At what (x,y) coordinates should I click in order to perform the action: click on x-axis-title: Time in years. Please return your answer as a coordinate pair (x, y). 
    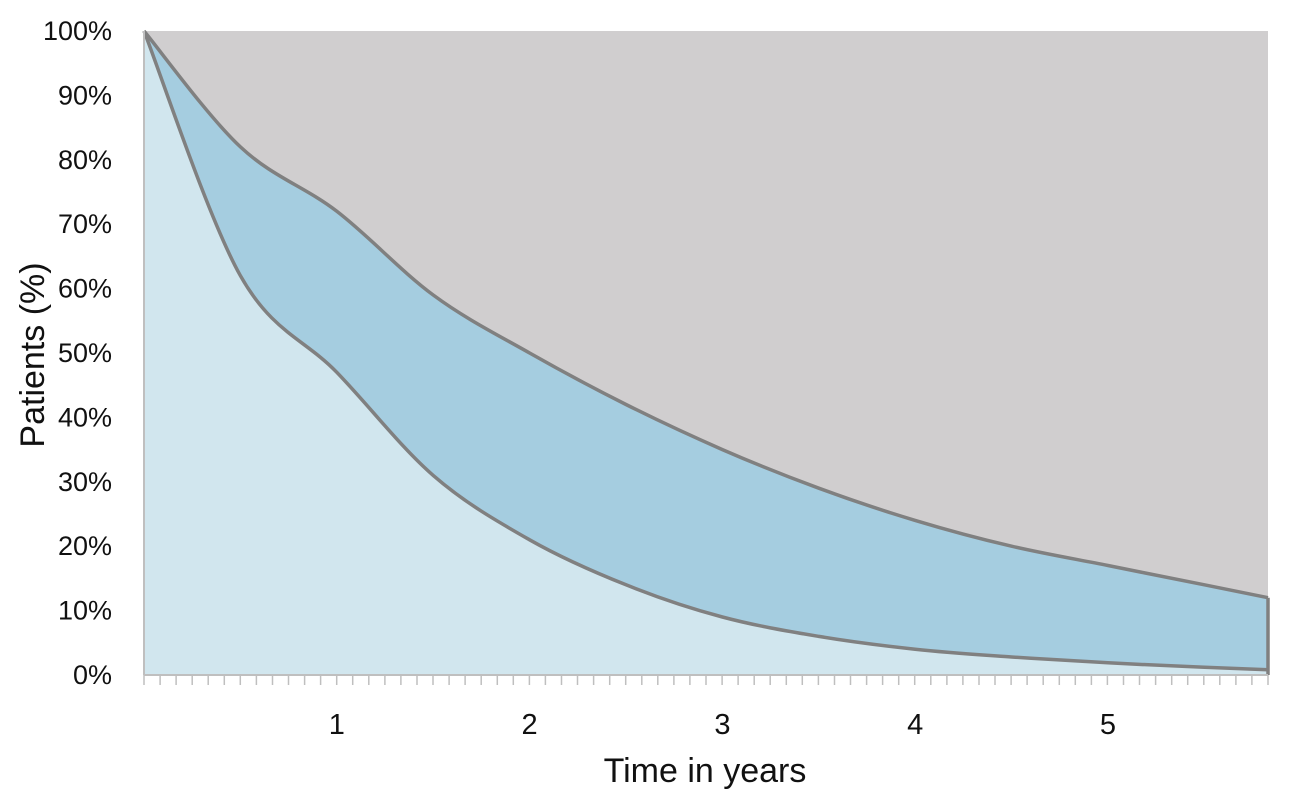
    Looking at the image, I should click on (705, 771).